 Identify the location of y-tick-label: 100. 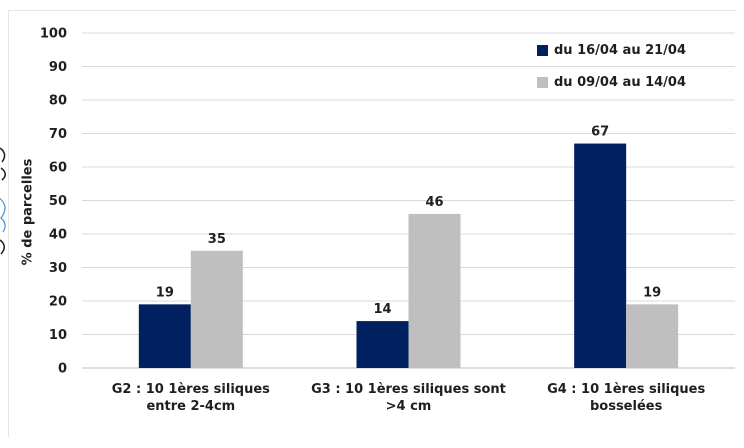
(53, 34).